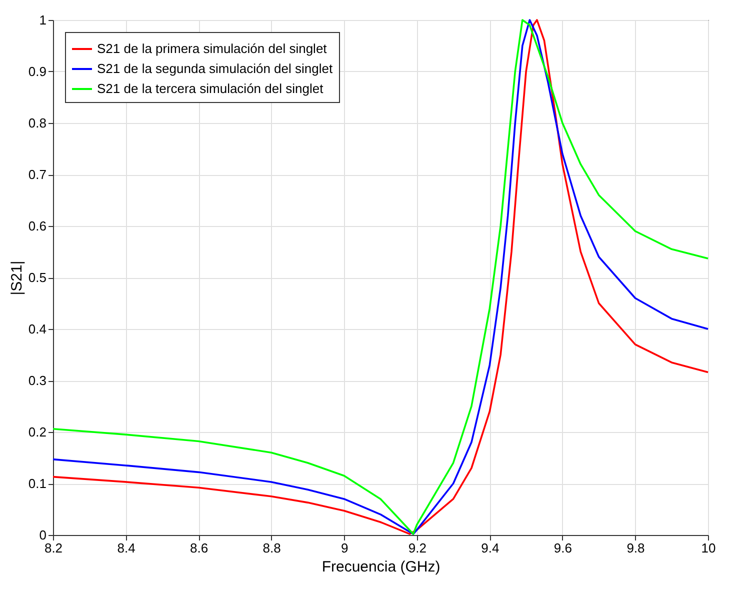  Describe the element at coordinates (37, 123) in the screenshot. I see `y-tick-label: 0.8` at that location.